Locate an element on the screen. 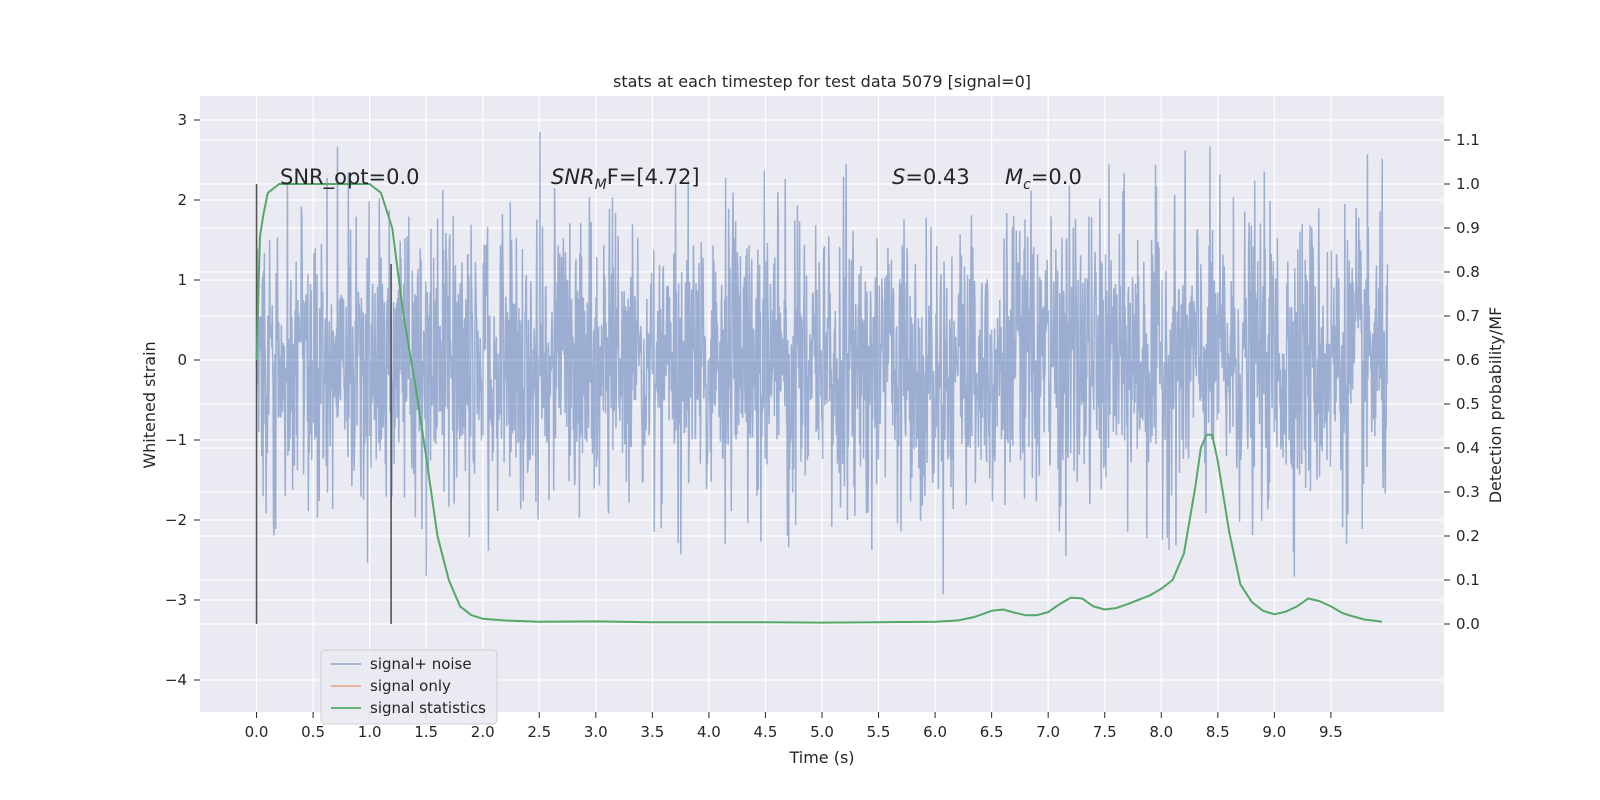 The width and height of the screenshot is (1600, 800). y-tick-label-right: 0.4 is located at coordinates (1468, 448).